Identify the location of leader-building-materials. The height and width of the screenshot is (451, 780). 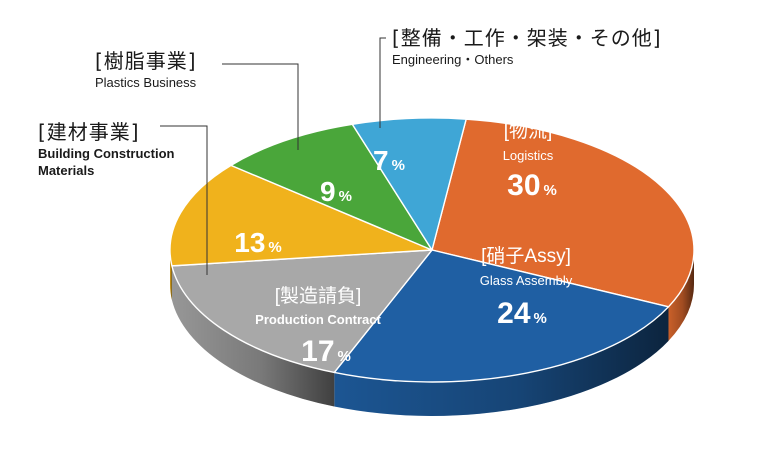
(184, 200).